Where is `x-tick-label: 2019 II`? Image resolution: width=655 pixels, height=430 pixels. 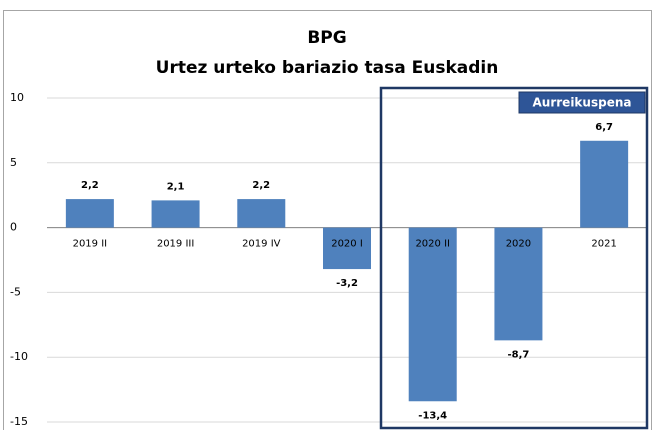 x-tick-label: 2019 II is located at coordinates (90, 244).